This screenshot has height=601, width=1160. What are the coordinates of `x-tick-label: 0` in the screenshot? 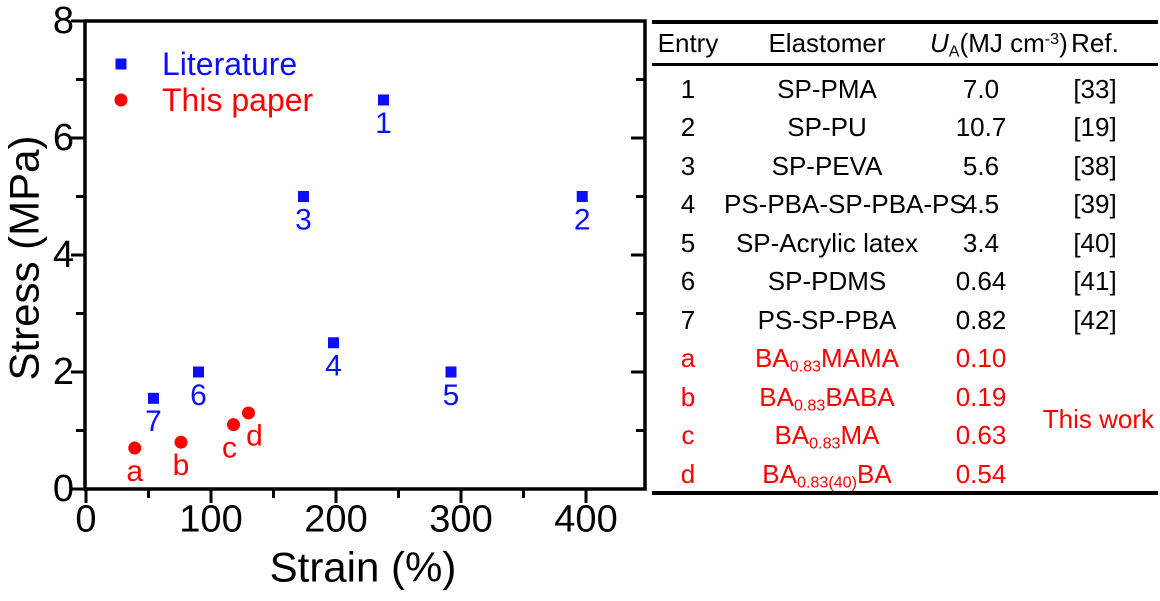 It's located at (85, 519).